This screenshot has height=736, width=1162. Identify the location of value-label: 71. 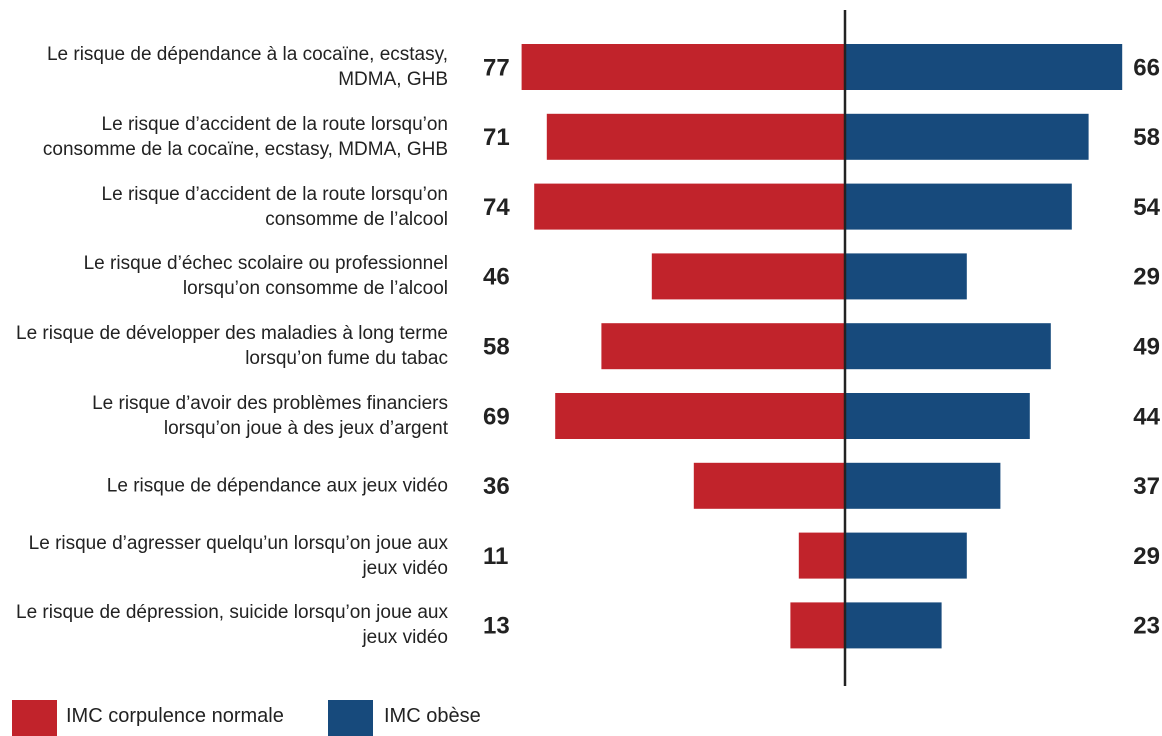
(496, 137).